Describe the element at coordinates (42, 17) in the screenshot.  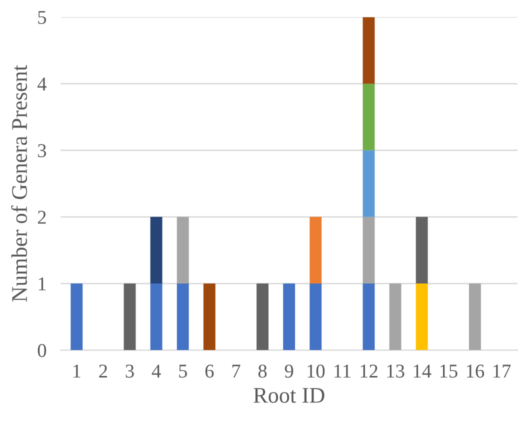
I see `y-tick-label: 5` at that location.